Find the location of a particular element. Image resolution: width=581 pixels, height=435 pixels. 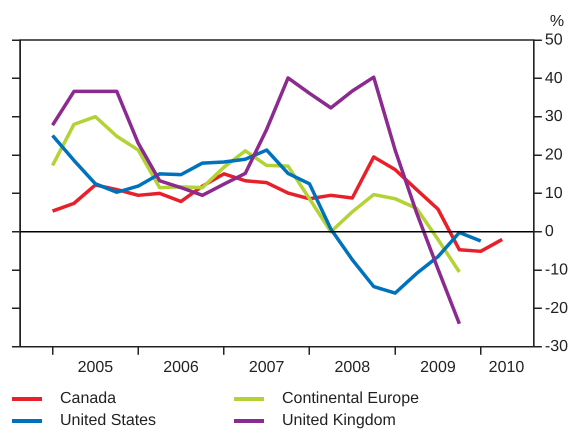

y-tick-label: 50 is located at coordinates (553, 39).